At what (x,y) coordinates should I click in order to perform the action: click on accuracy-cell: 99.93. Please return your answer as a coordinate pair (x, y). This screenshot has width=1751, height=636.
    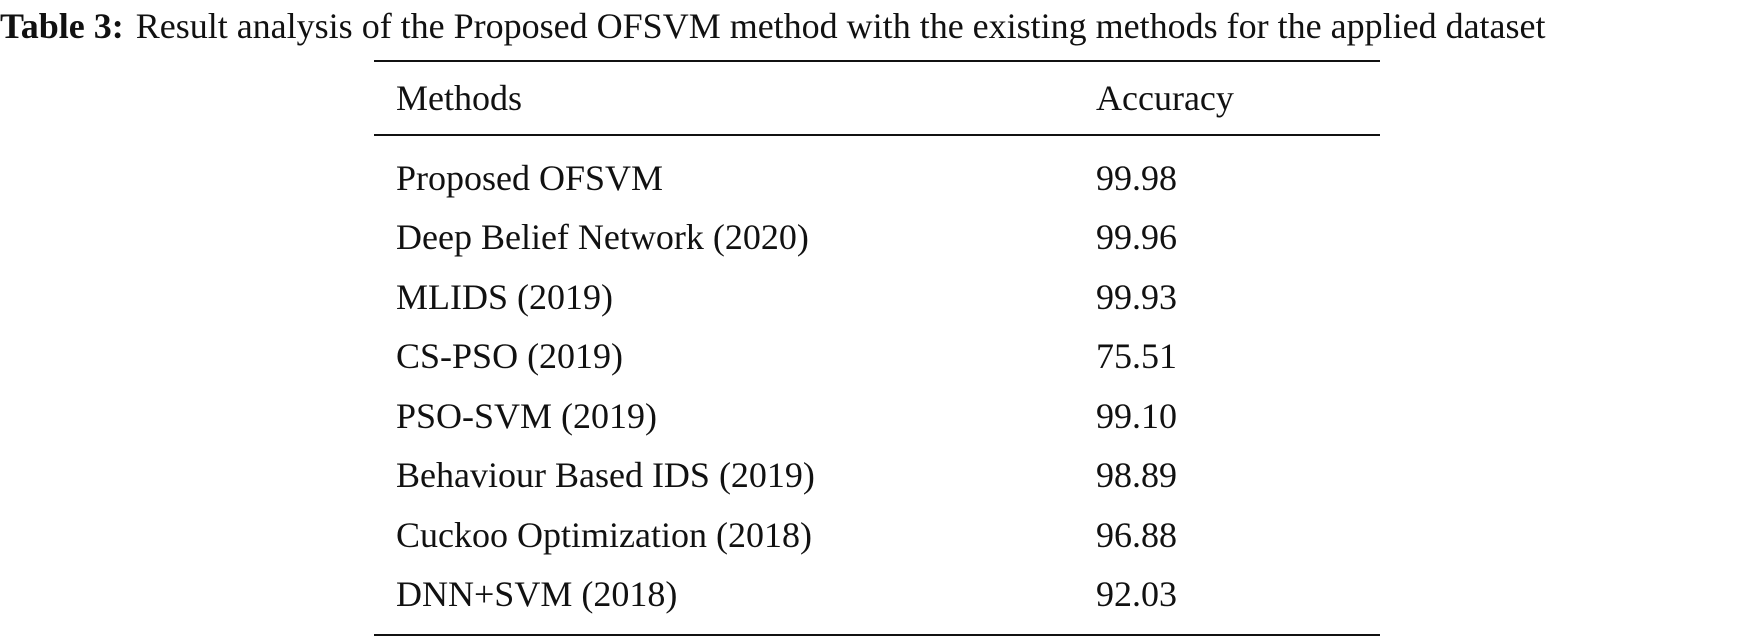
    Looking at the image, I should click on (1136, 296).